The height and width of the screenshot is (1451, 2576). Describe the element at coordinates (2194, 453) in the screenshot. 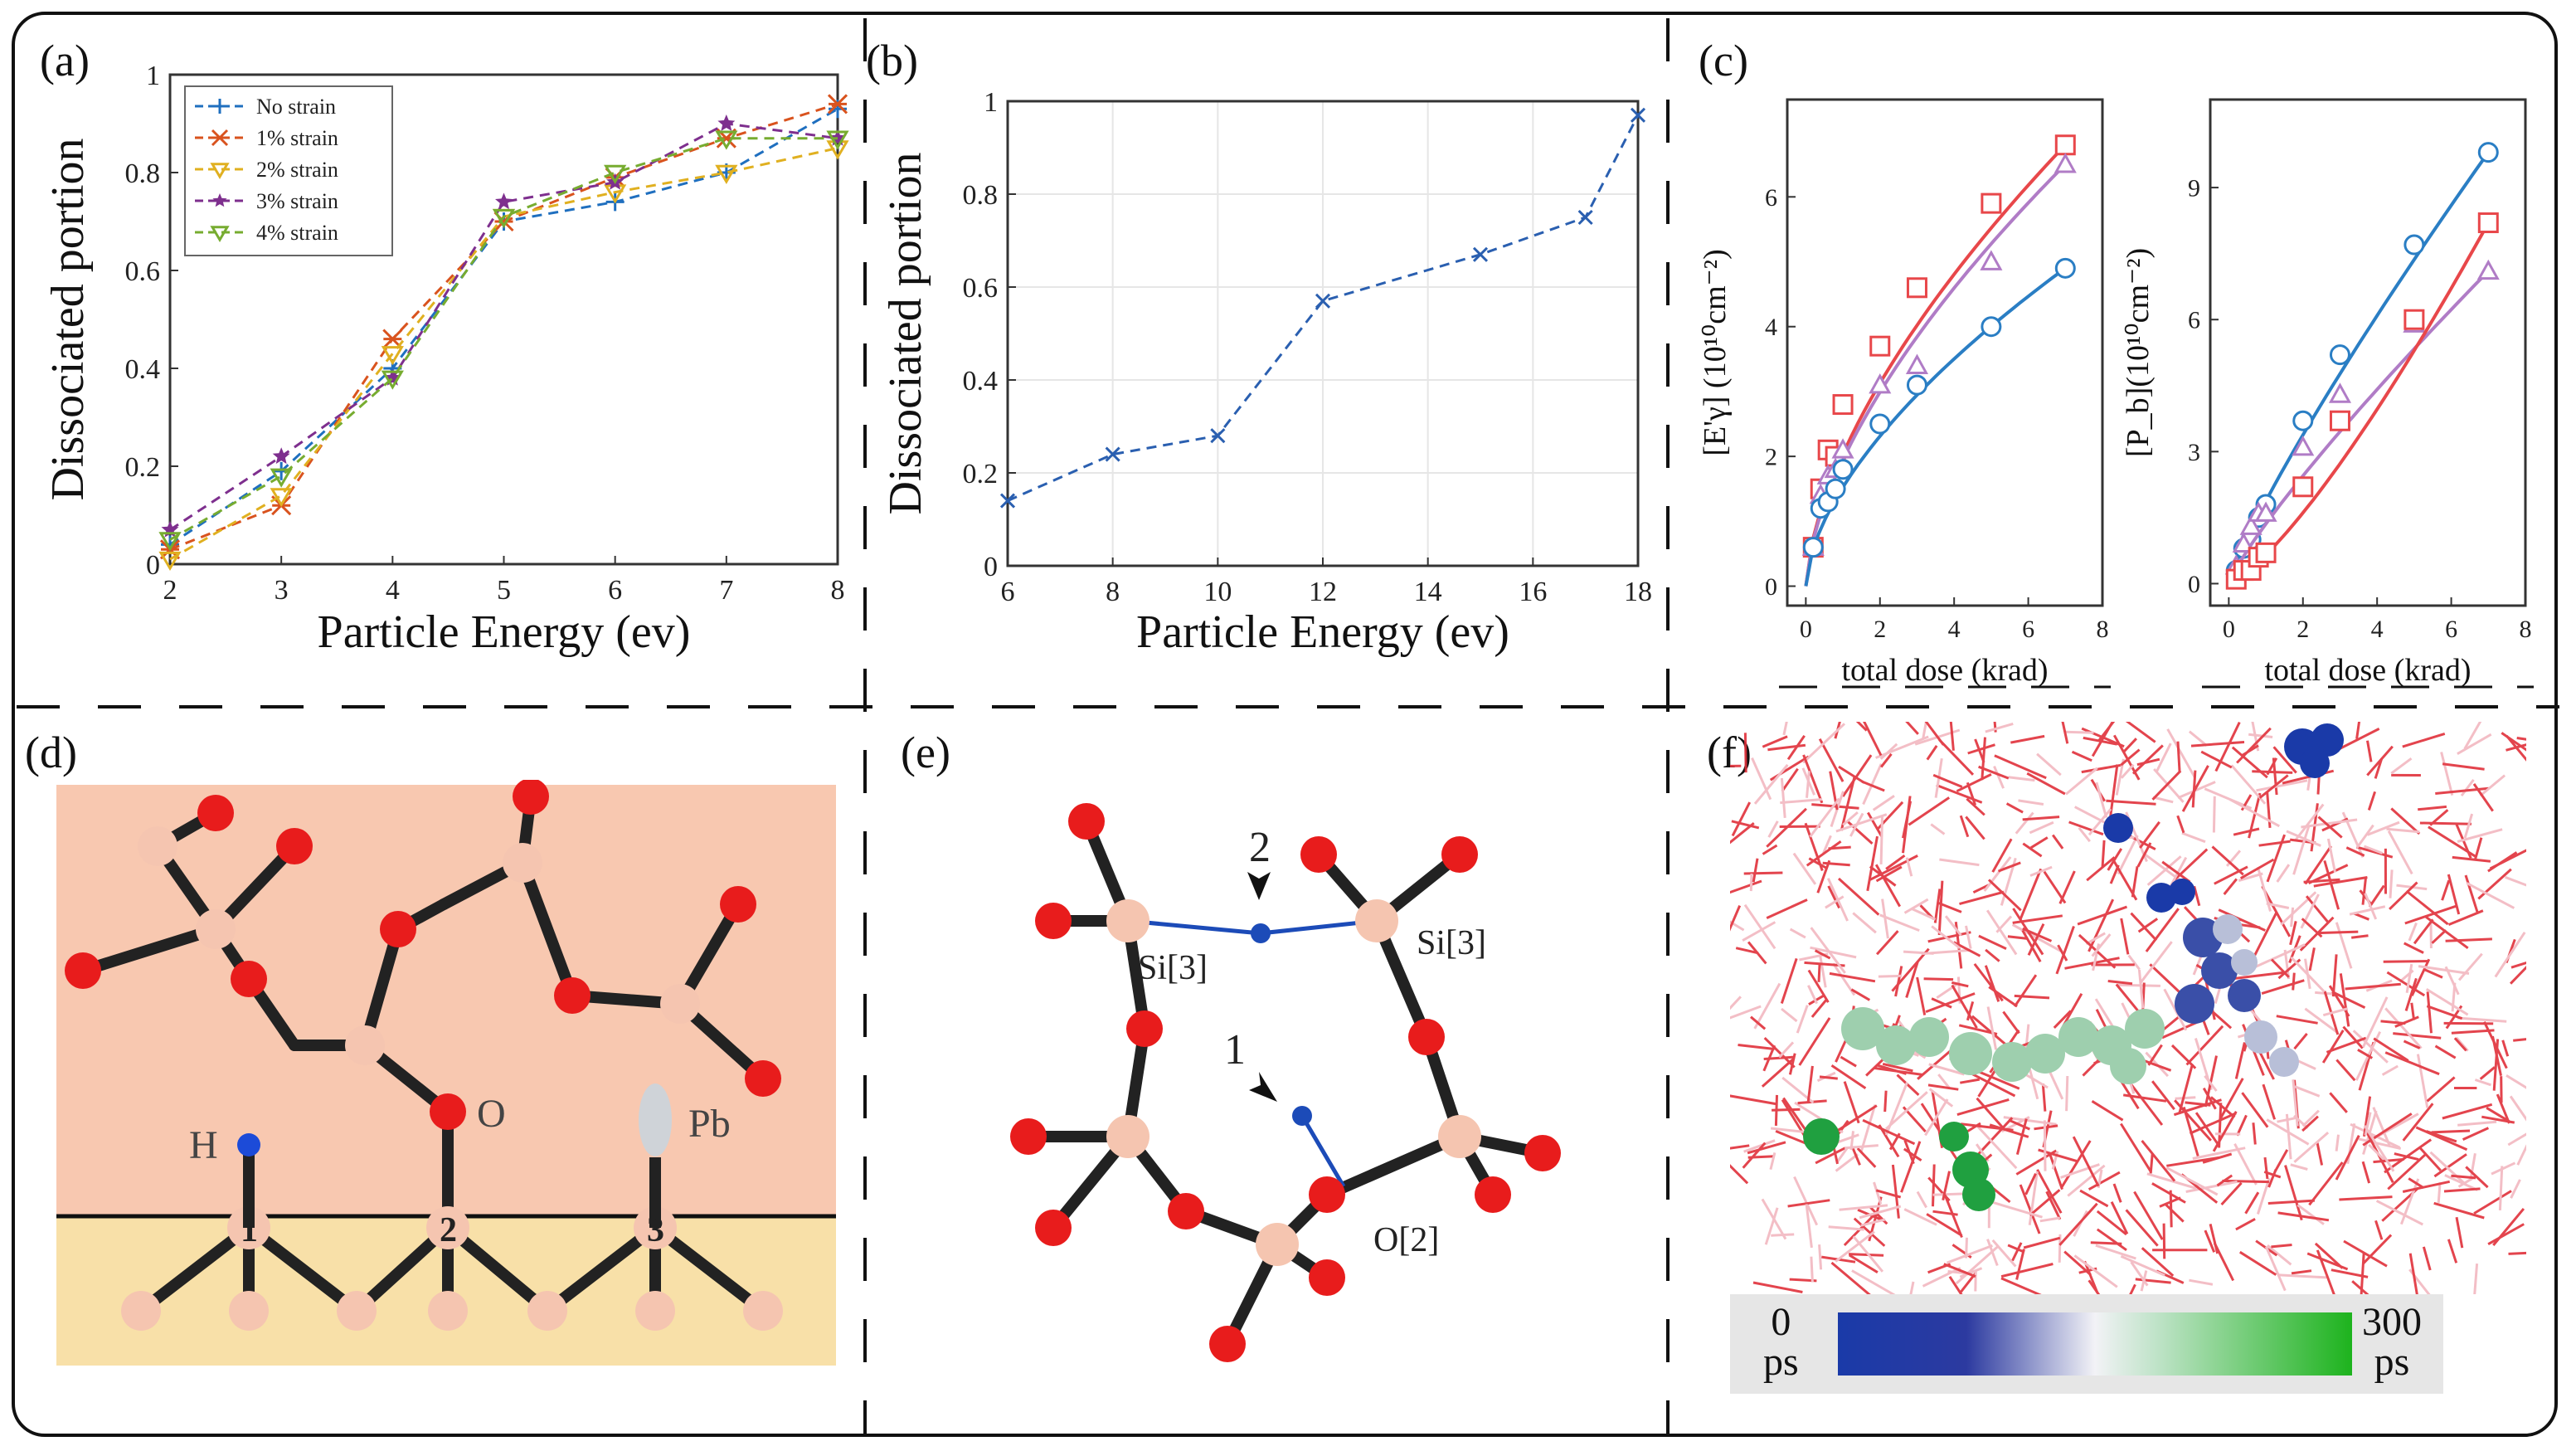

I see `y-tick-label: 3` at that location.